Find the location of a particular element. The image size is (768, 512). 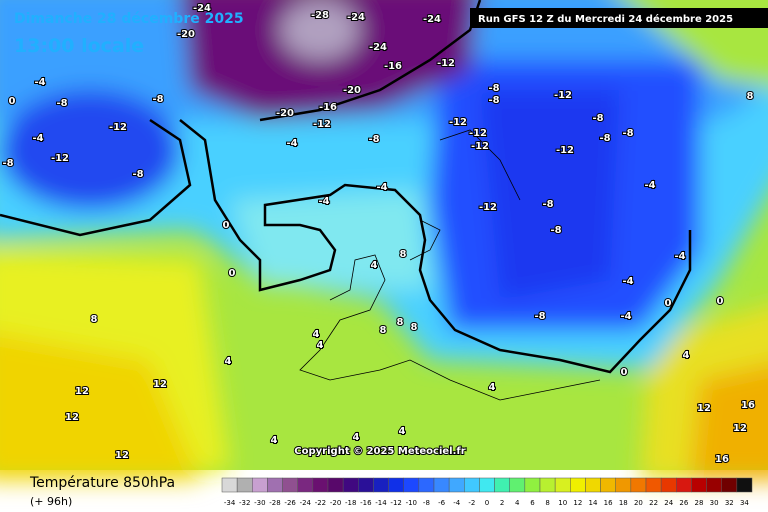

legend-label: 12 is located at coordinates (577, 503).